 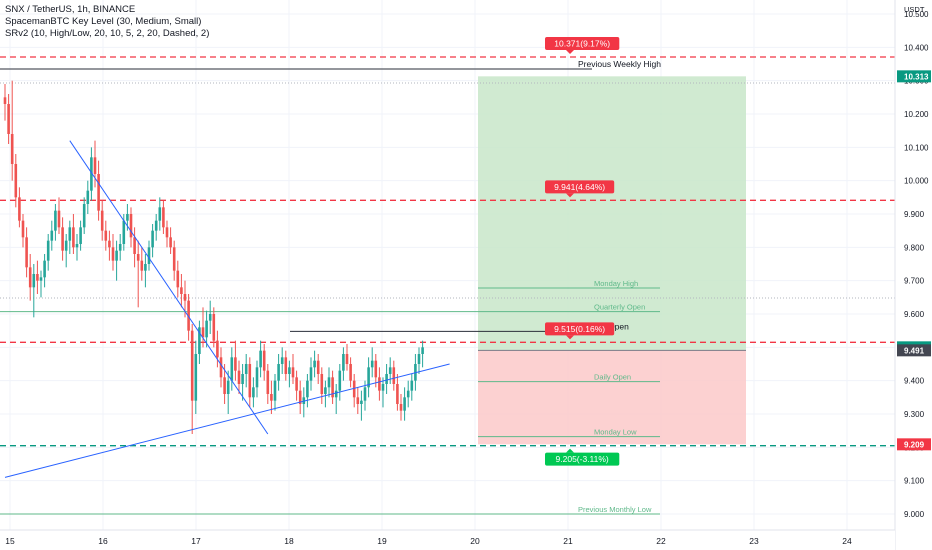 What do you see at coordinates (914, 9) in the screenshot?
I see `currency-label: USDT` at bounding box center [914, 9].